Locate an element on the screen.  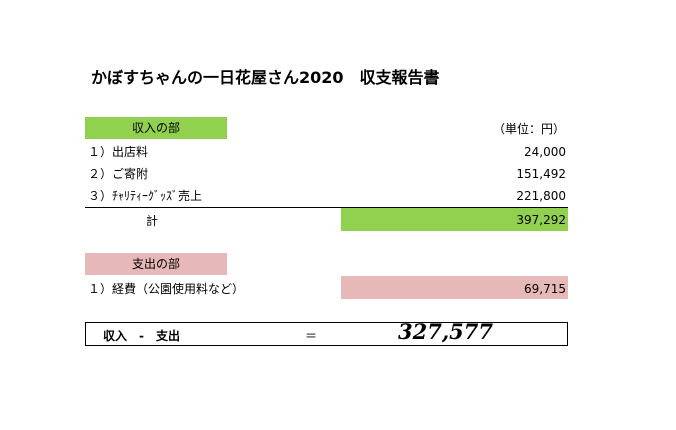
income-total-label: 計 is located at coordinates (152, 221).